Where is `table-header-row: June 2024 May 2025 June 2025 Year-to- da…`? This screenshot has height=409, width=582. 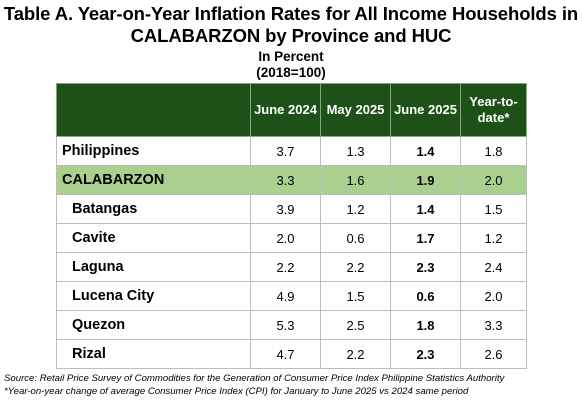
table-header-row: June 2024 May 2025 June 2025 Year-to- da… is located at coordinates (291, 110).